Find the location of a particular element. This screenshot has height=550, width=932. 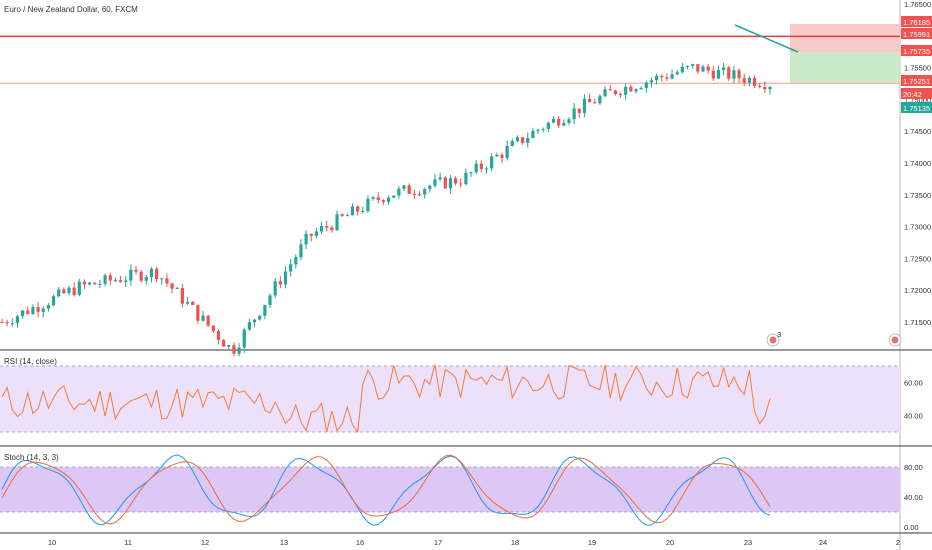

stoch-band is located at coordinates (450, 489).